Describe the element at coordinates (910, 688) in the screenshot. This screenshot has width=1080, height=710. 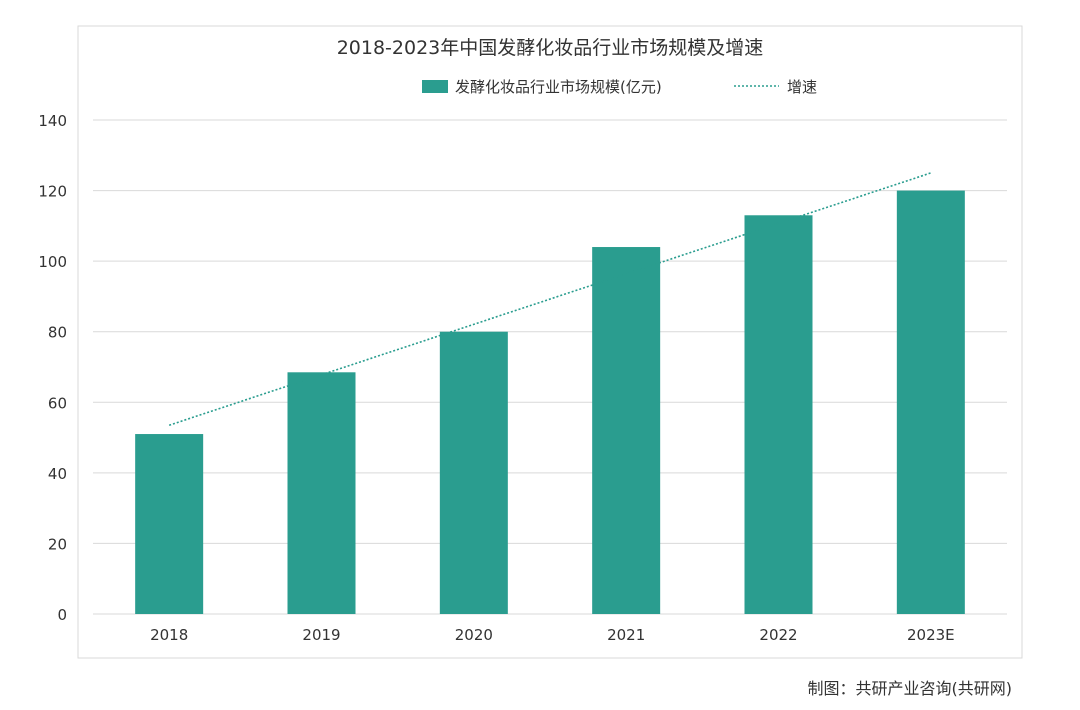
I see `source-note: 制图：共研产业咨询(共研网)` at that location.